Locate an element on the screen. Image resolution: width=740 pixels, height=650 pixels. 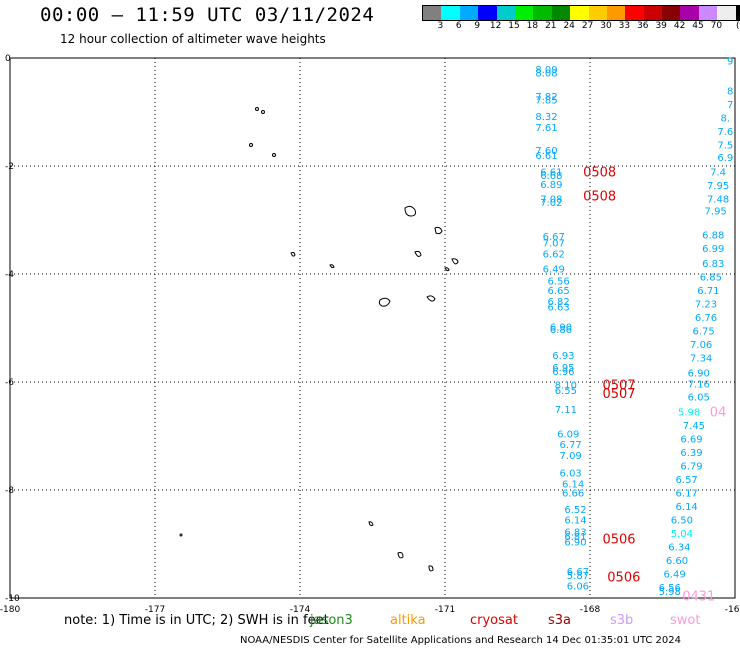
x-tick-label: -165 is located at coordinates (732, 610).